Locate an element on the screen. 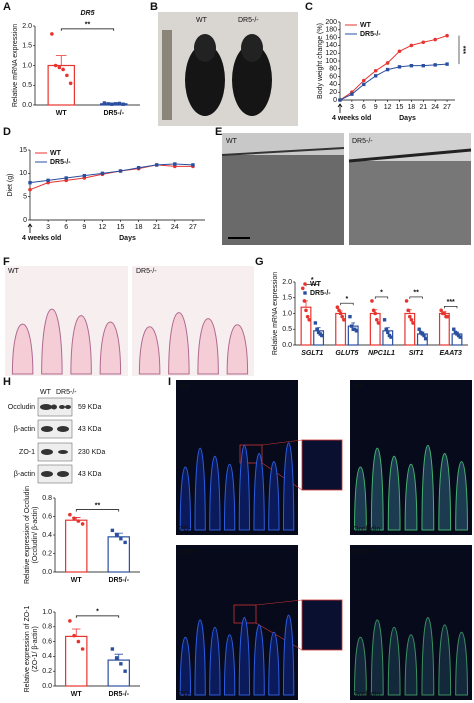 This screenshot has width=474, height=703. arrow is located at coordinates (30, 228).